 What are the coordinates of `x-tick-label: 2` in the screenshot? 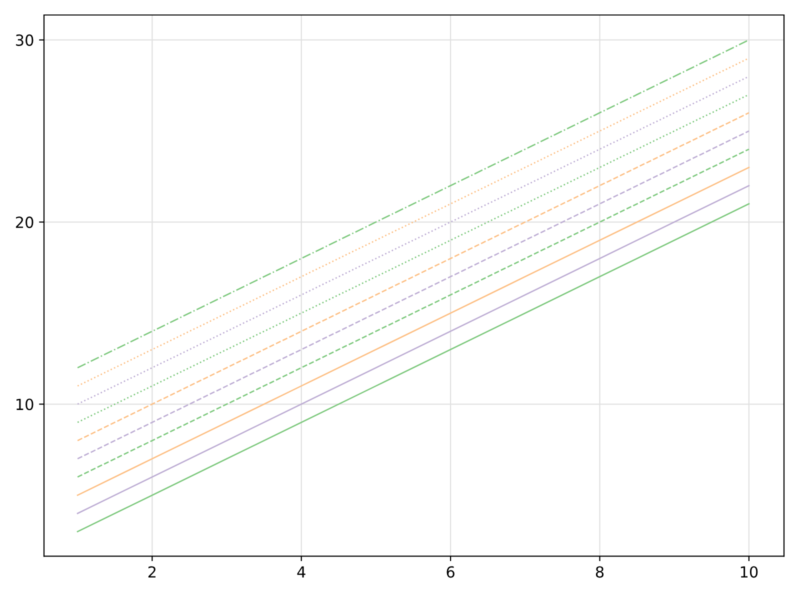 It's located at (152, 572).